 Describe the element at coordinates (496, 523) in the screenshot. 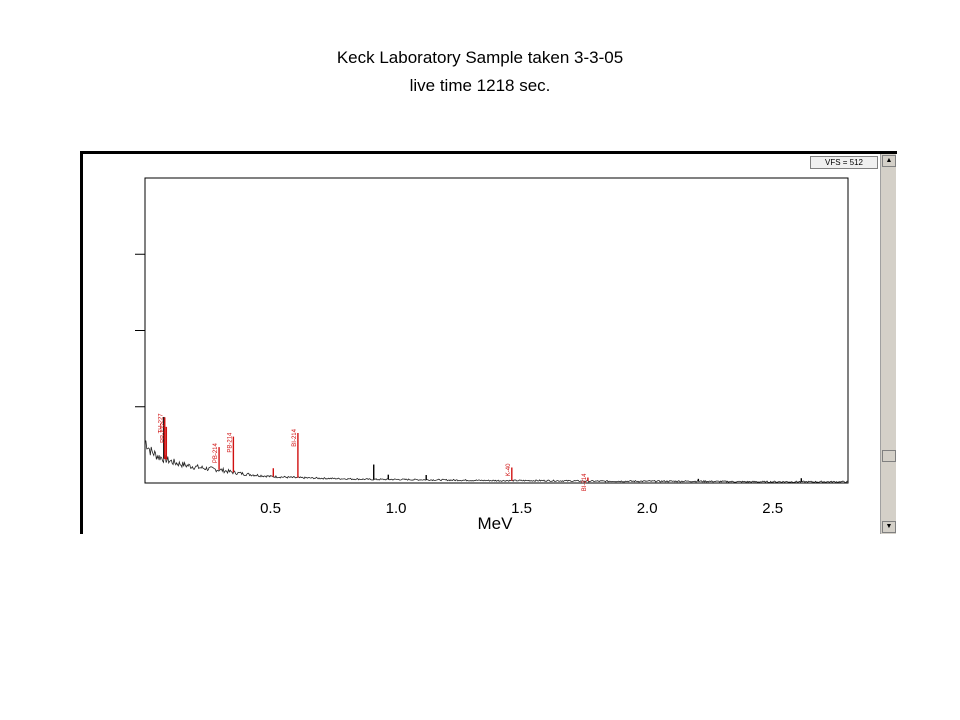

I see `x-axis-label: MeV` at that location.